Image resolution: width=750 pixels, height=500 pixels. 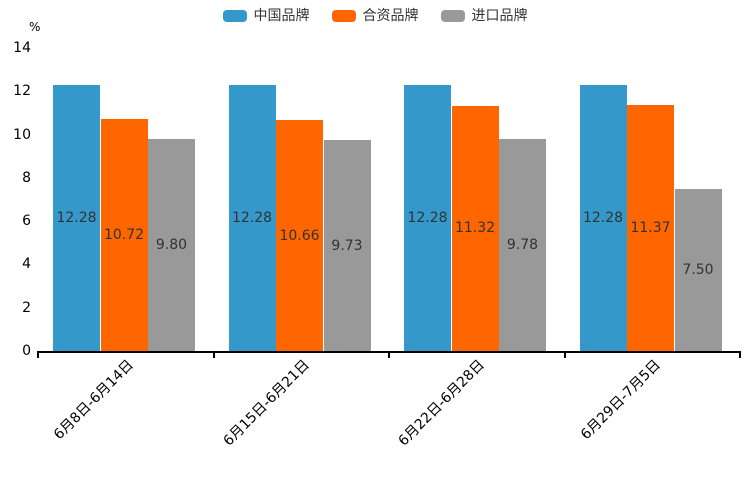 I want to click on bar-value-label: 10.66, so click(x=299, y=235).